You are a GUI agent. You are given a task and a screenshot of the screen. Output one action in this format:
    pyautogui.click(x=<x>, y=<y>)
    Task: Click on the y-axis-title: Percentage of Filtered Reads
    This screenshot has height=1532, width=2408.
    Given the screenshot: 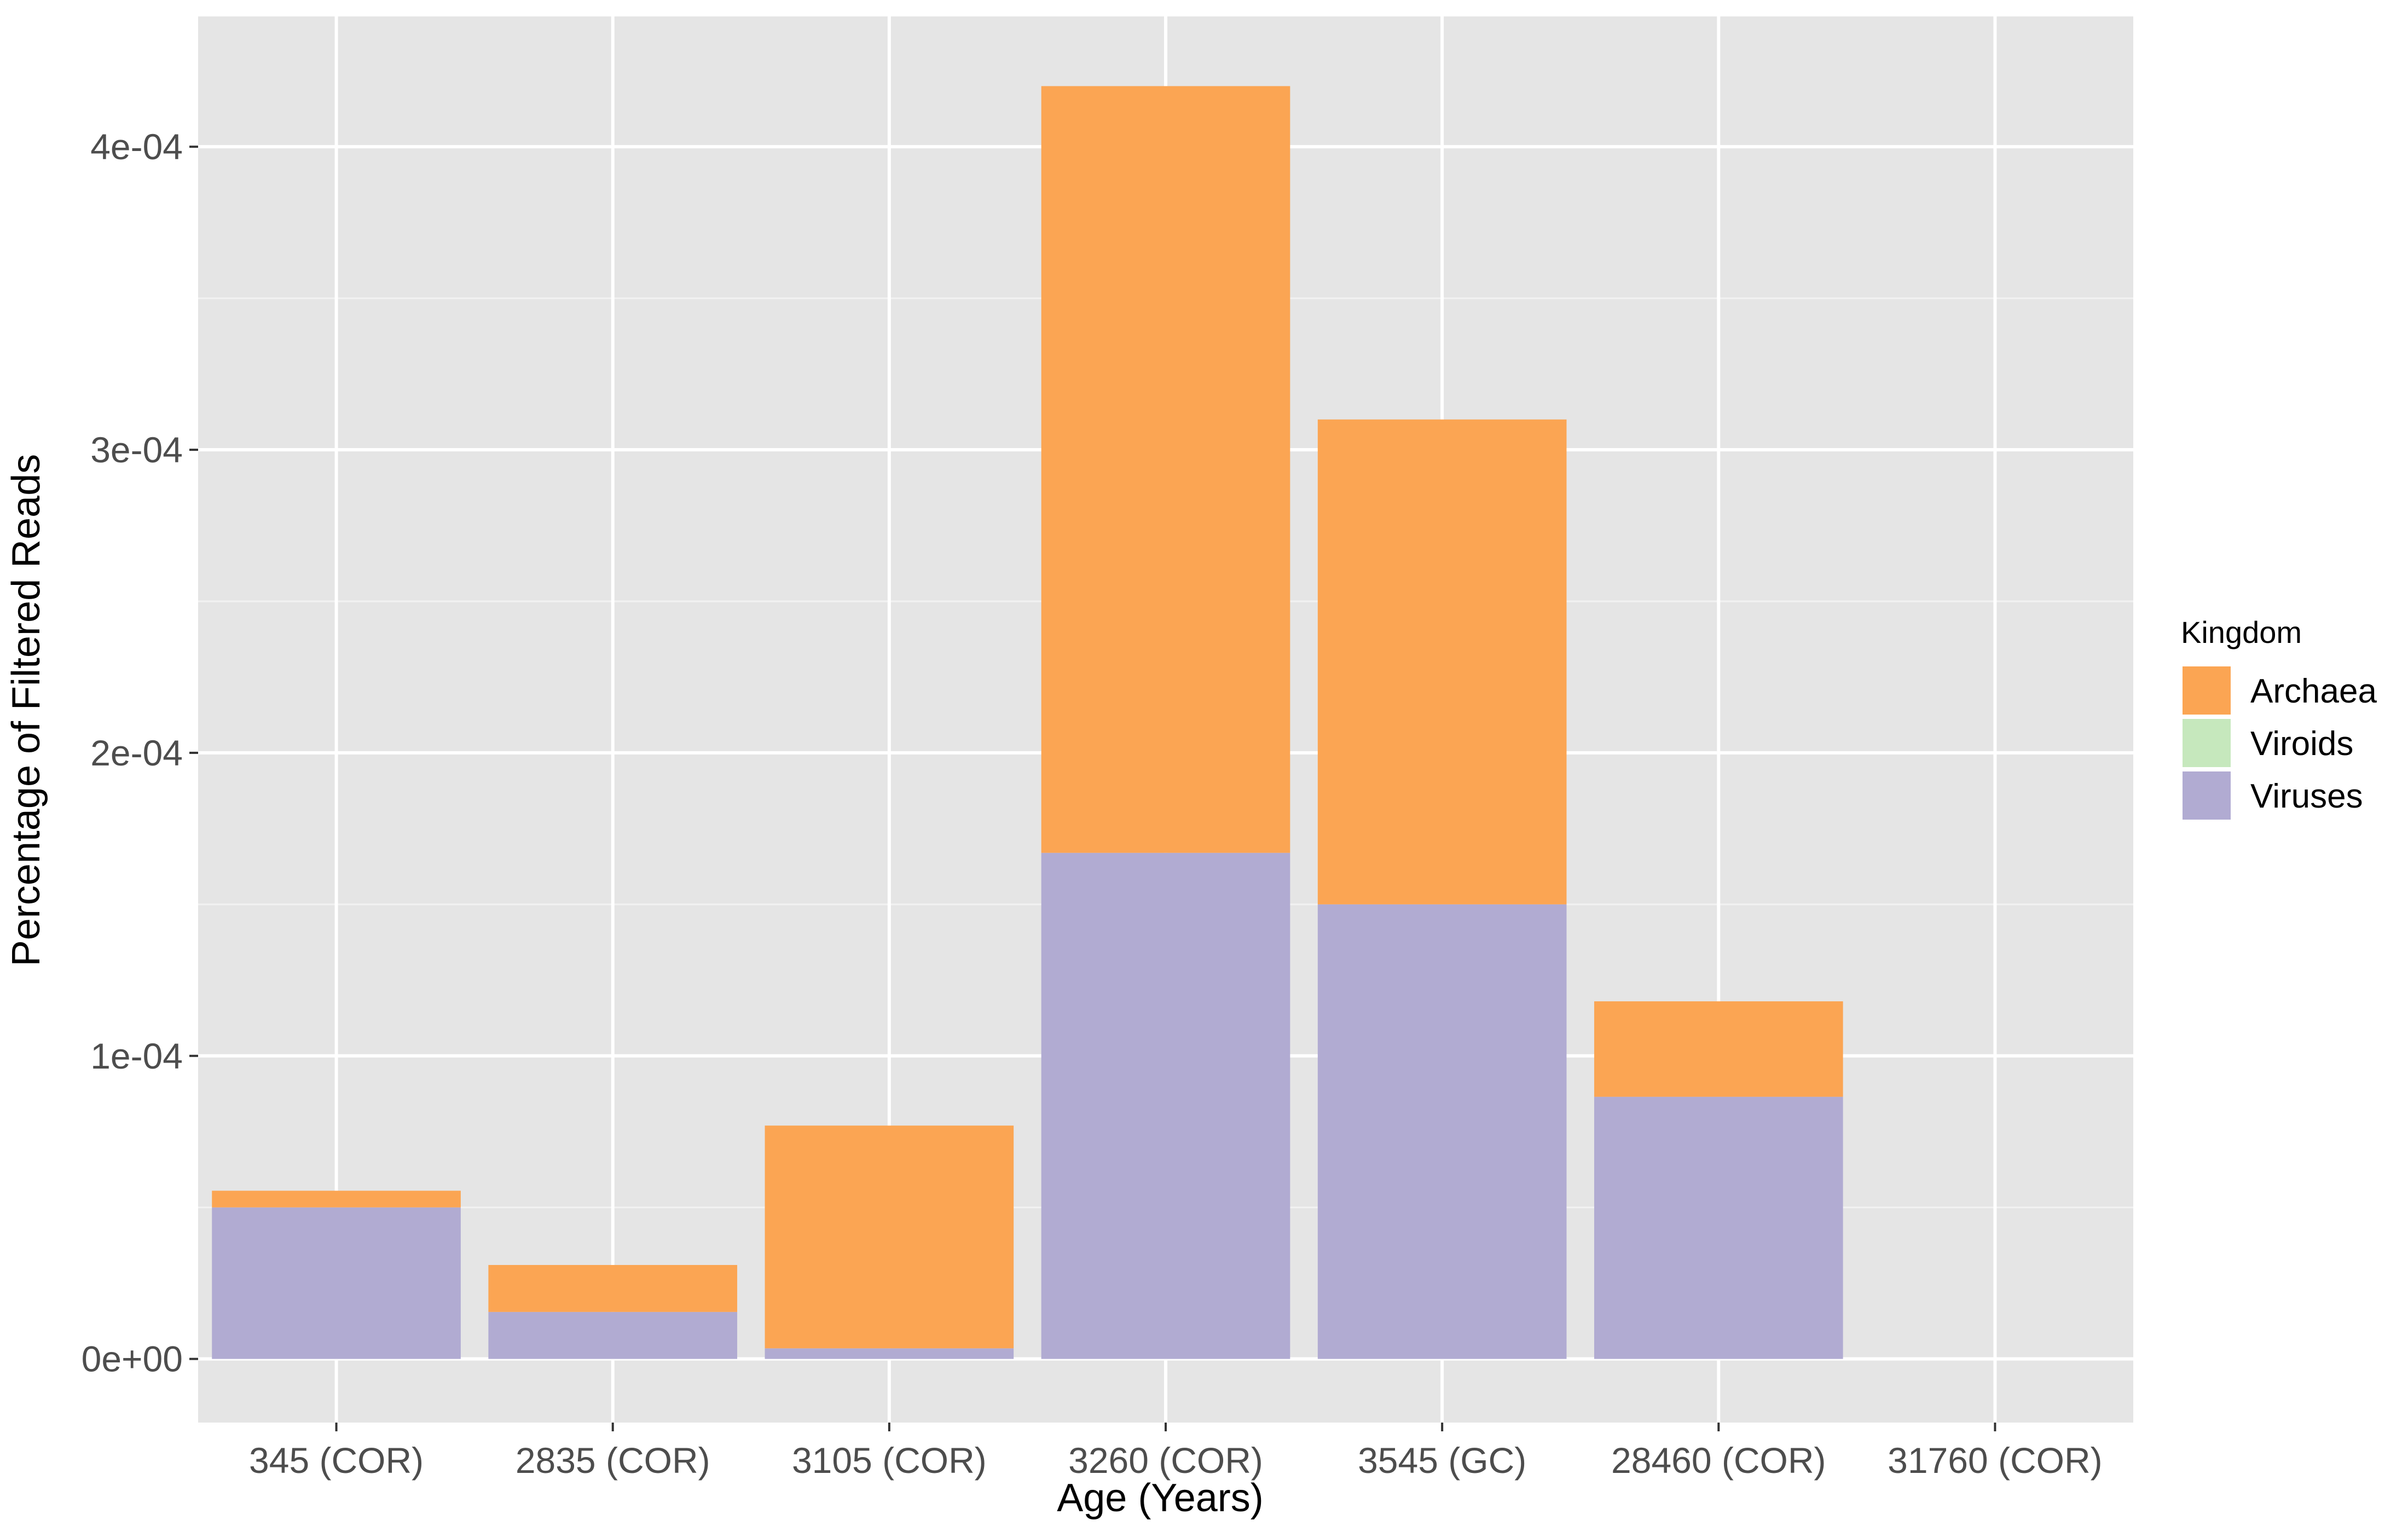 What is the action you would take?
    pyautogui.click(x=26, y=710)
    